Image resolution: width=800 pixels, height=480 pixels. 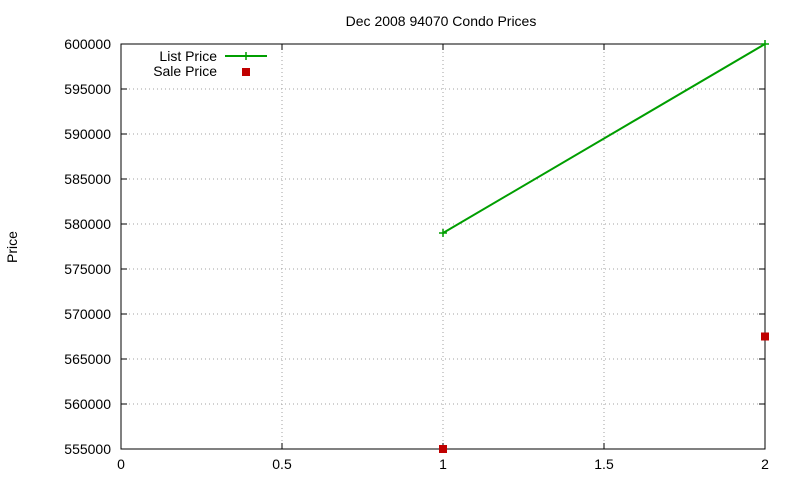 I want to click on y-tick-label: 555000, so click(x=87, y=449).